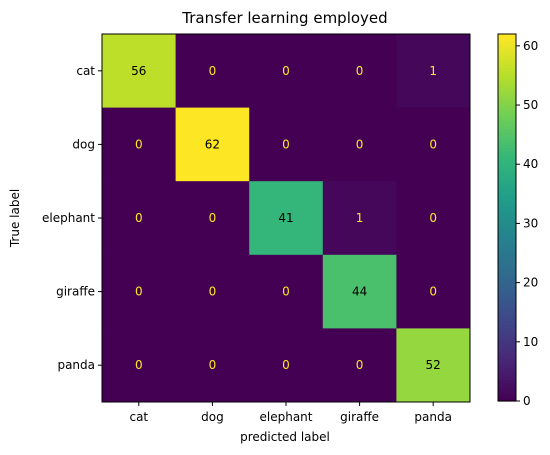 This screenshot has height=455, width=550. What do you see at coordinates (530, 164) in the screenshot?
I see `colorbar-tick-label: 40` at bounding box center [530, 164].